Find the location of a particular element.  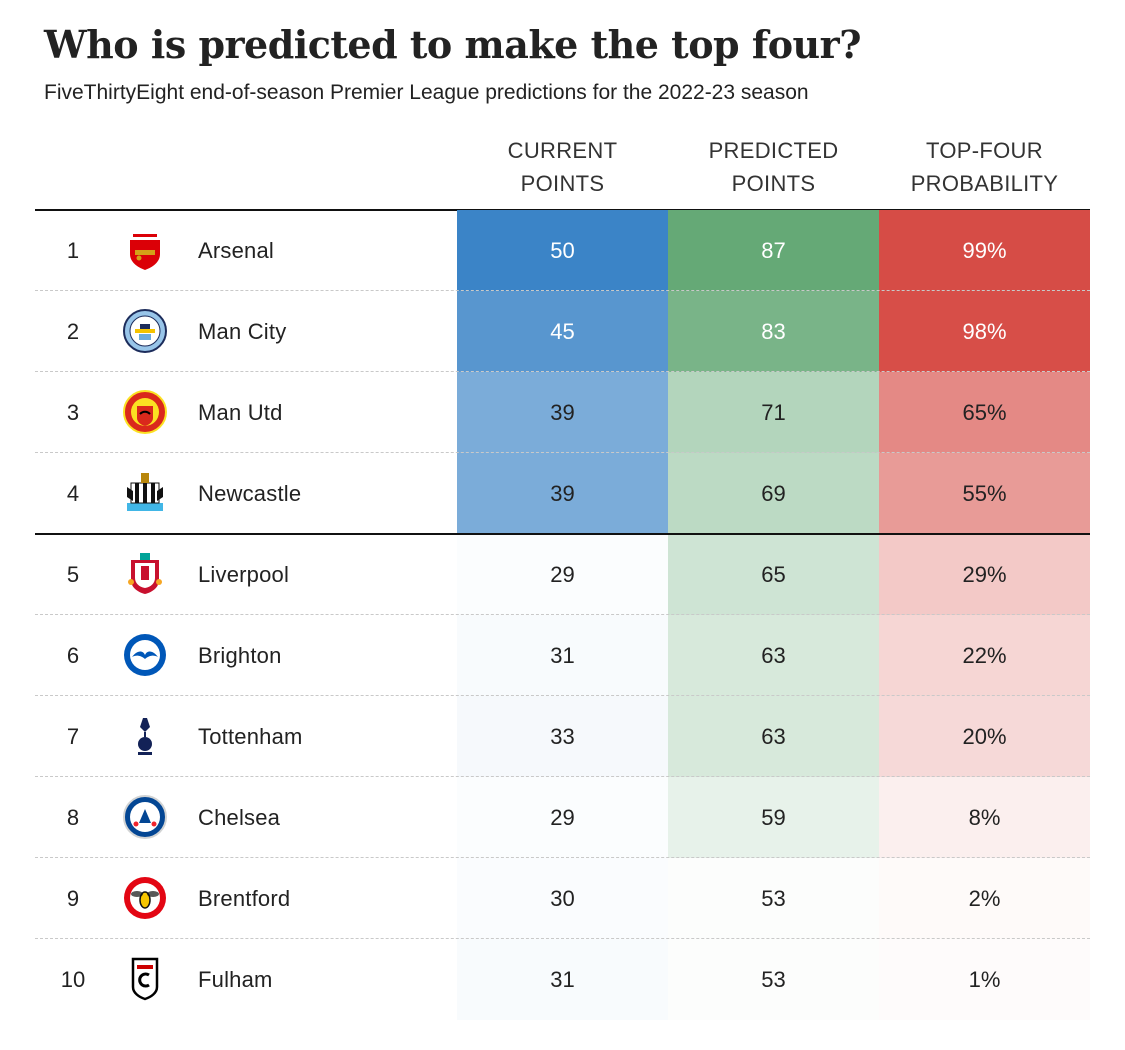

current-points-cell: 30 is located at coordinates (562, 898).